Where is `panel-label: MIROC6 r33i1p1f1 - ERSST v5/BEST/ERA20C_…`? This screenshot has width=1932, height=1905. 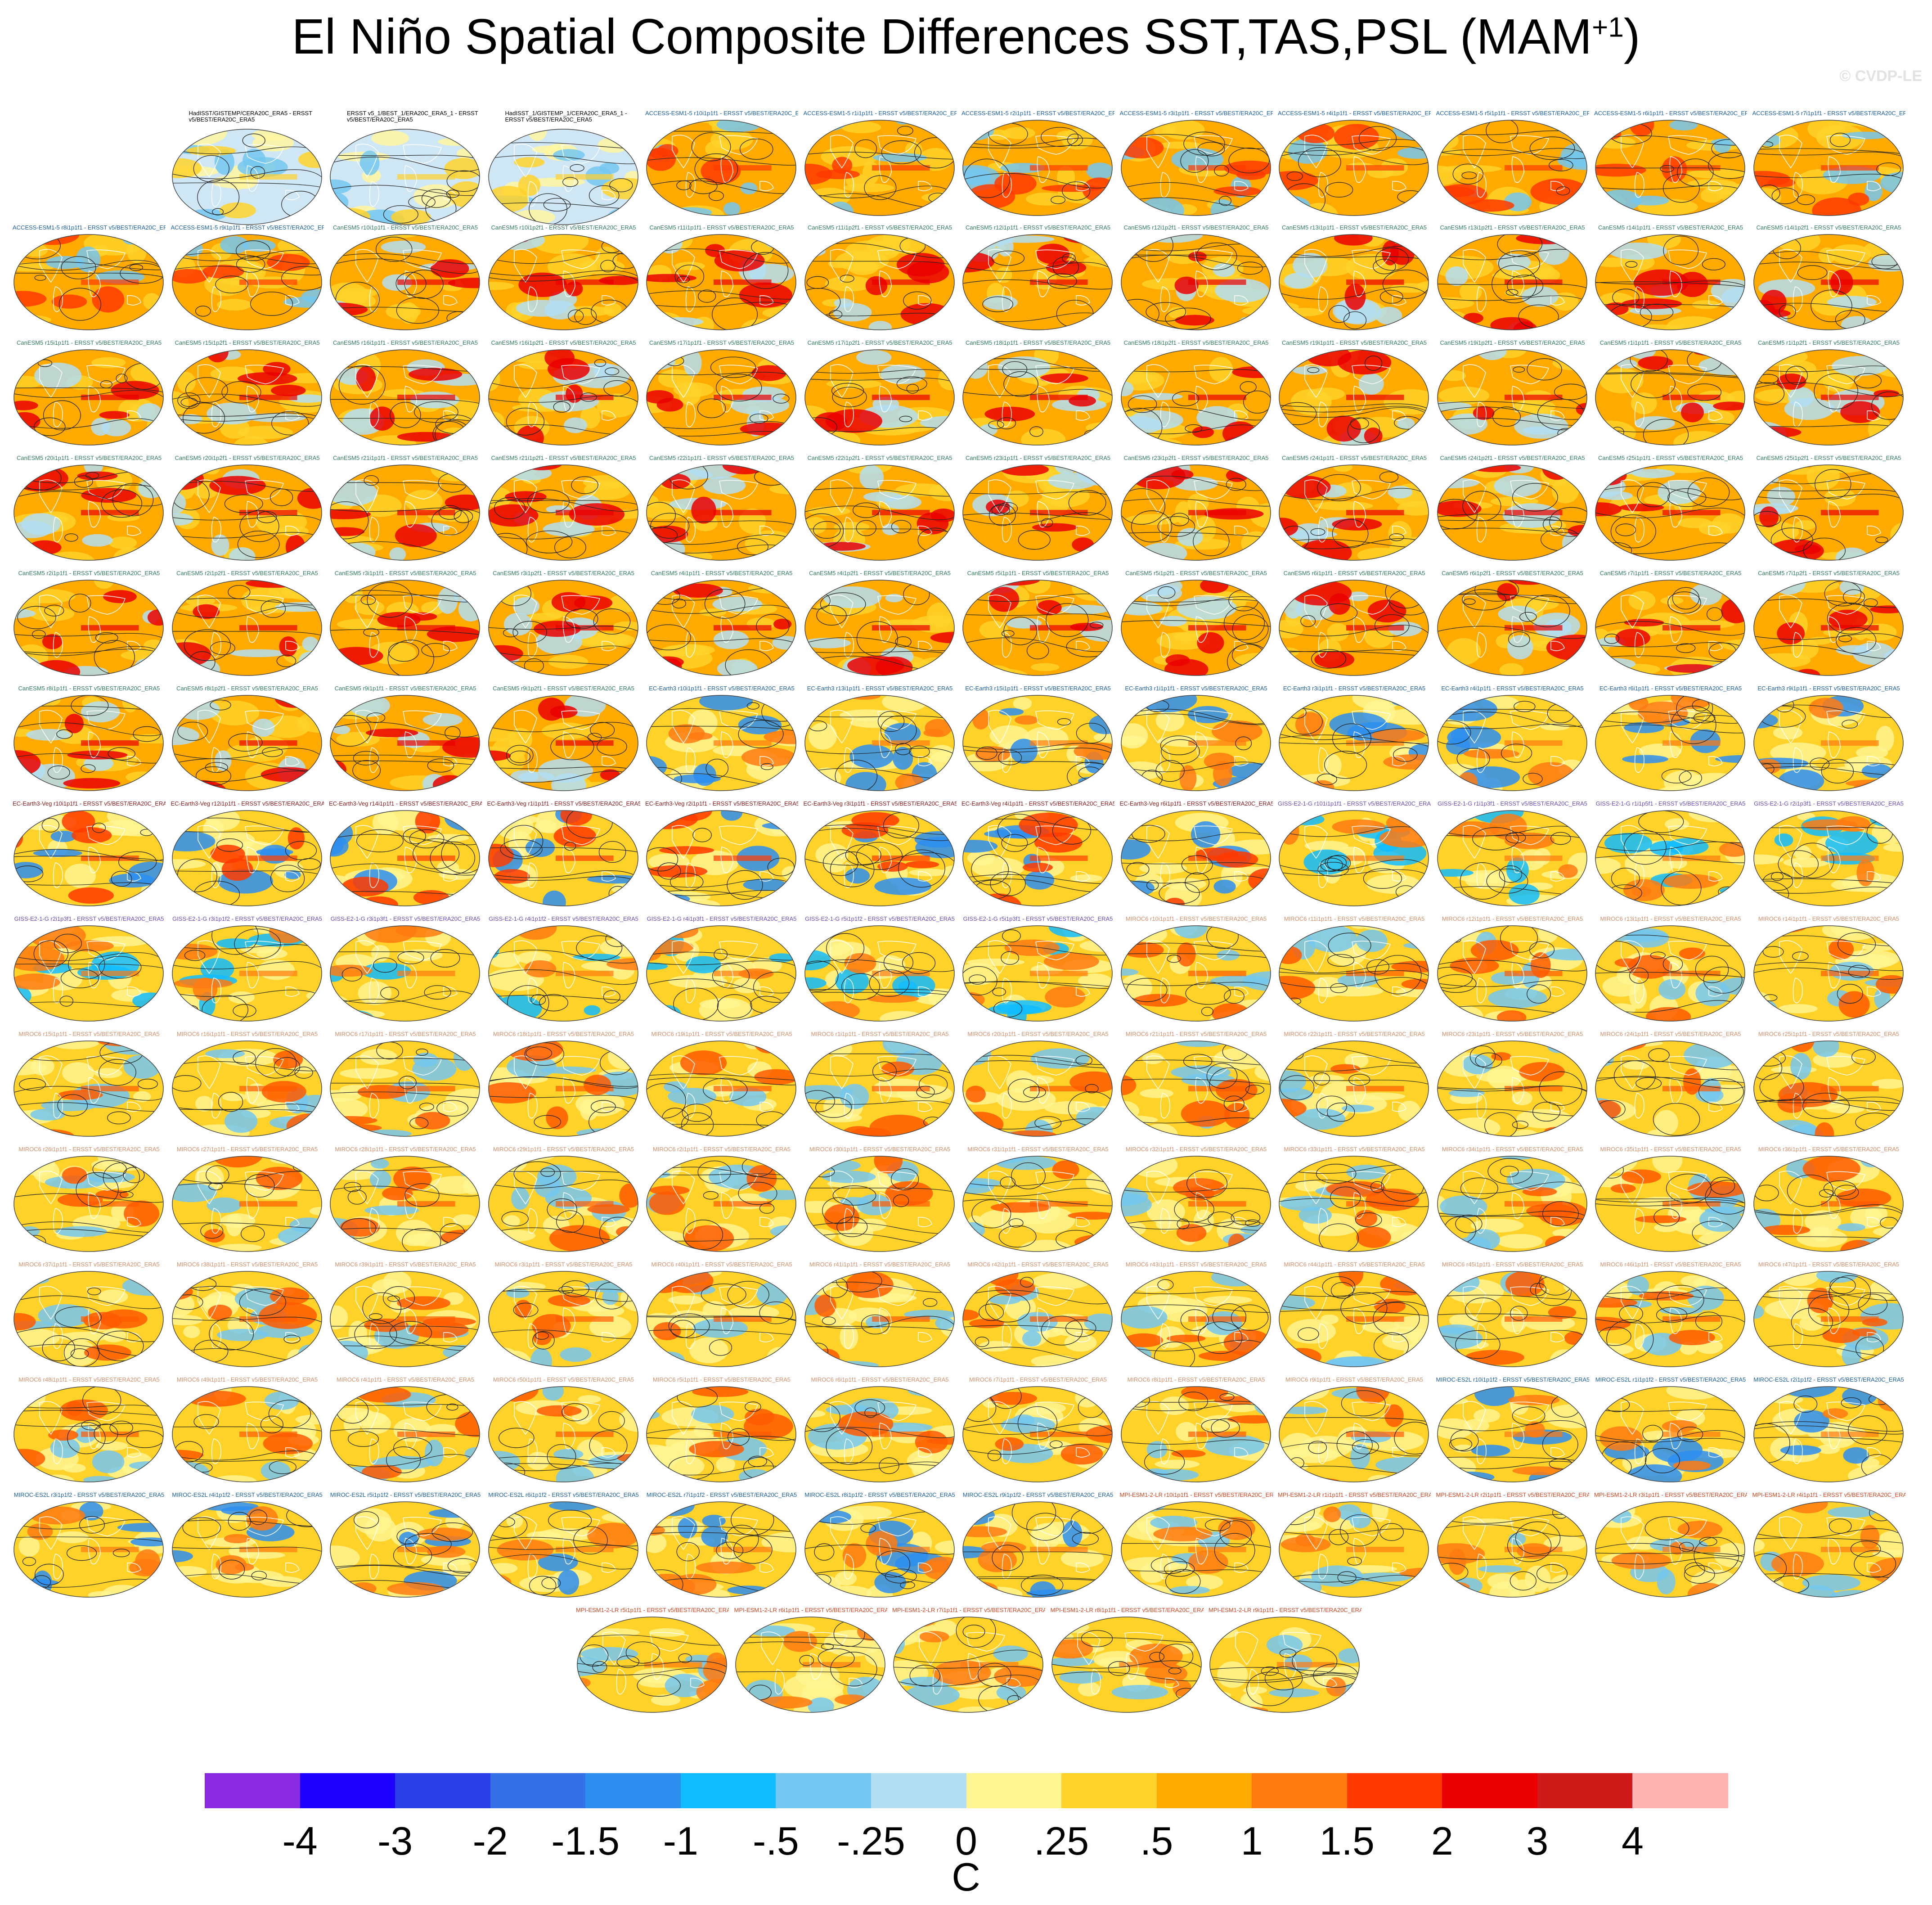 panel-label: MIROC6 r33i1p1f1 - ERSST v5/BEST/ERA20C_… is located at coordinates (1354, 1149).